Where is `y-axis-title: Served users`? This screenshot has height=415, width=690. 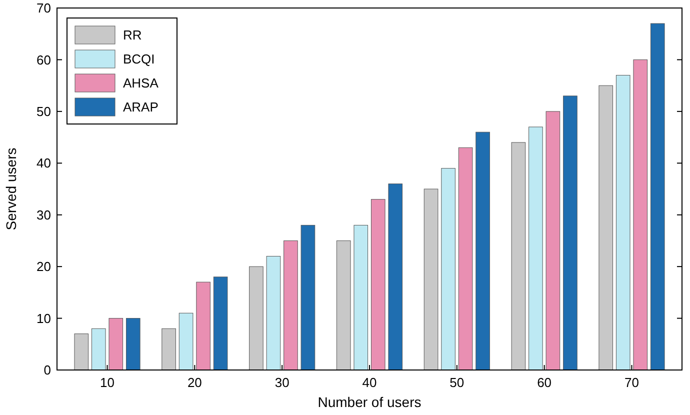
y-axis-title: Served users is located at coordinates (11, 189).